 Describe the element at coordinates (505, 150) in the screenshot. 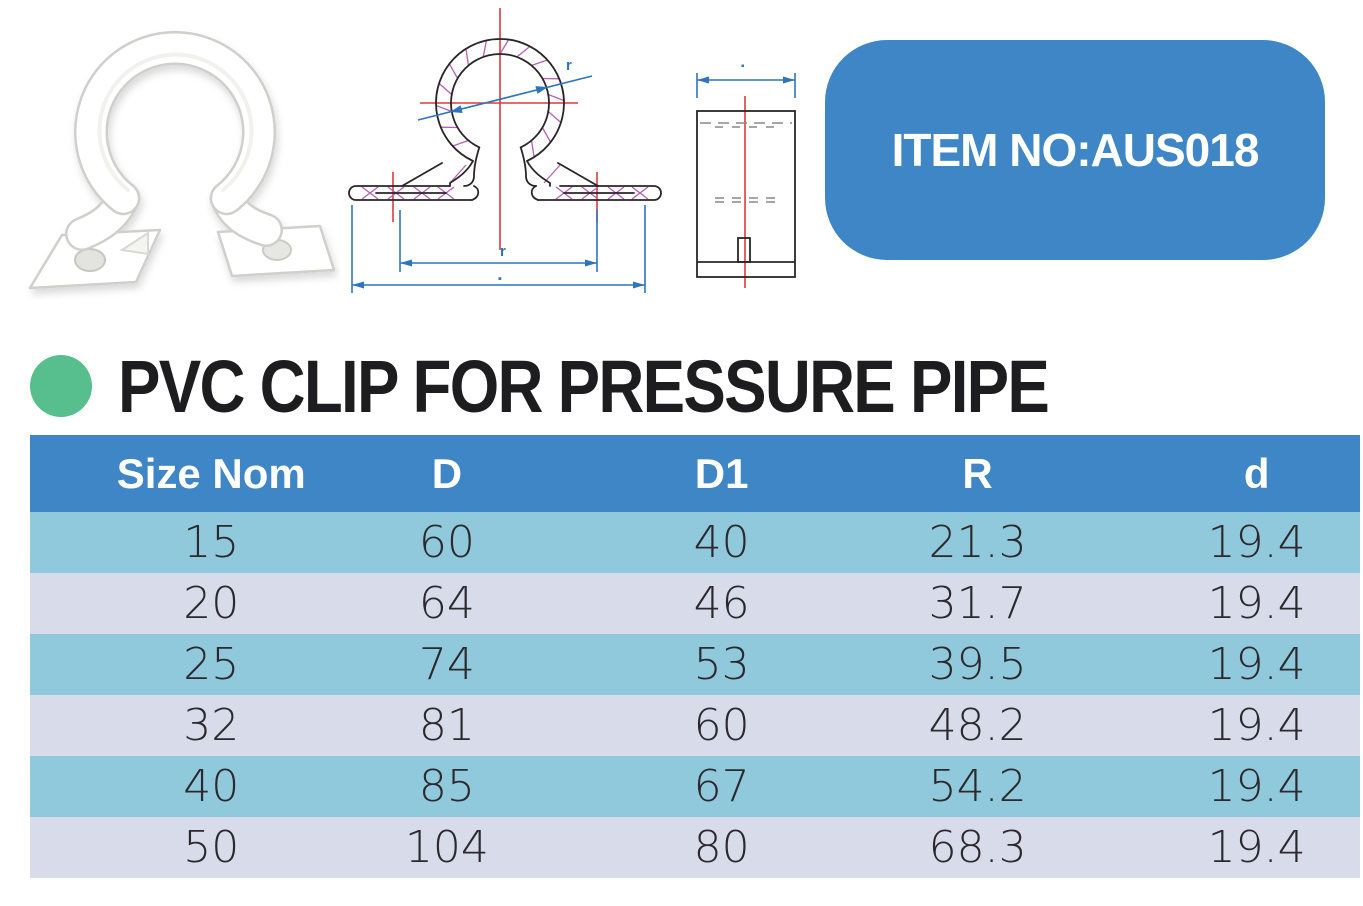

I see `clip-cross-section-drawing: r r ▪` at that location.